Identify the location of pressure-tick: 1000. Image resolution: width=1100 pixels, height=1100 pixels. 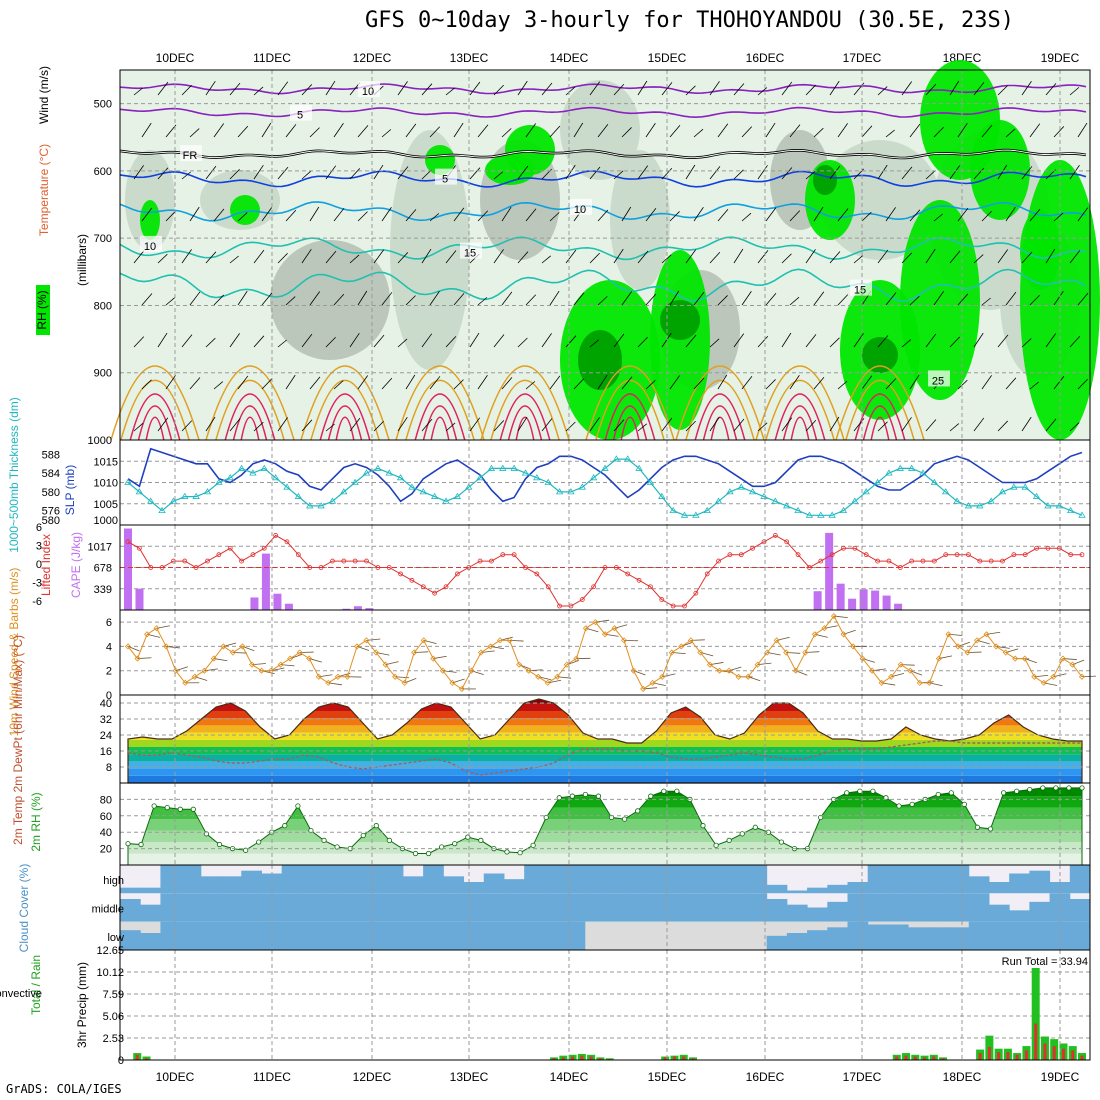
(100, 441).